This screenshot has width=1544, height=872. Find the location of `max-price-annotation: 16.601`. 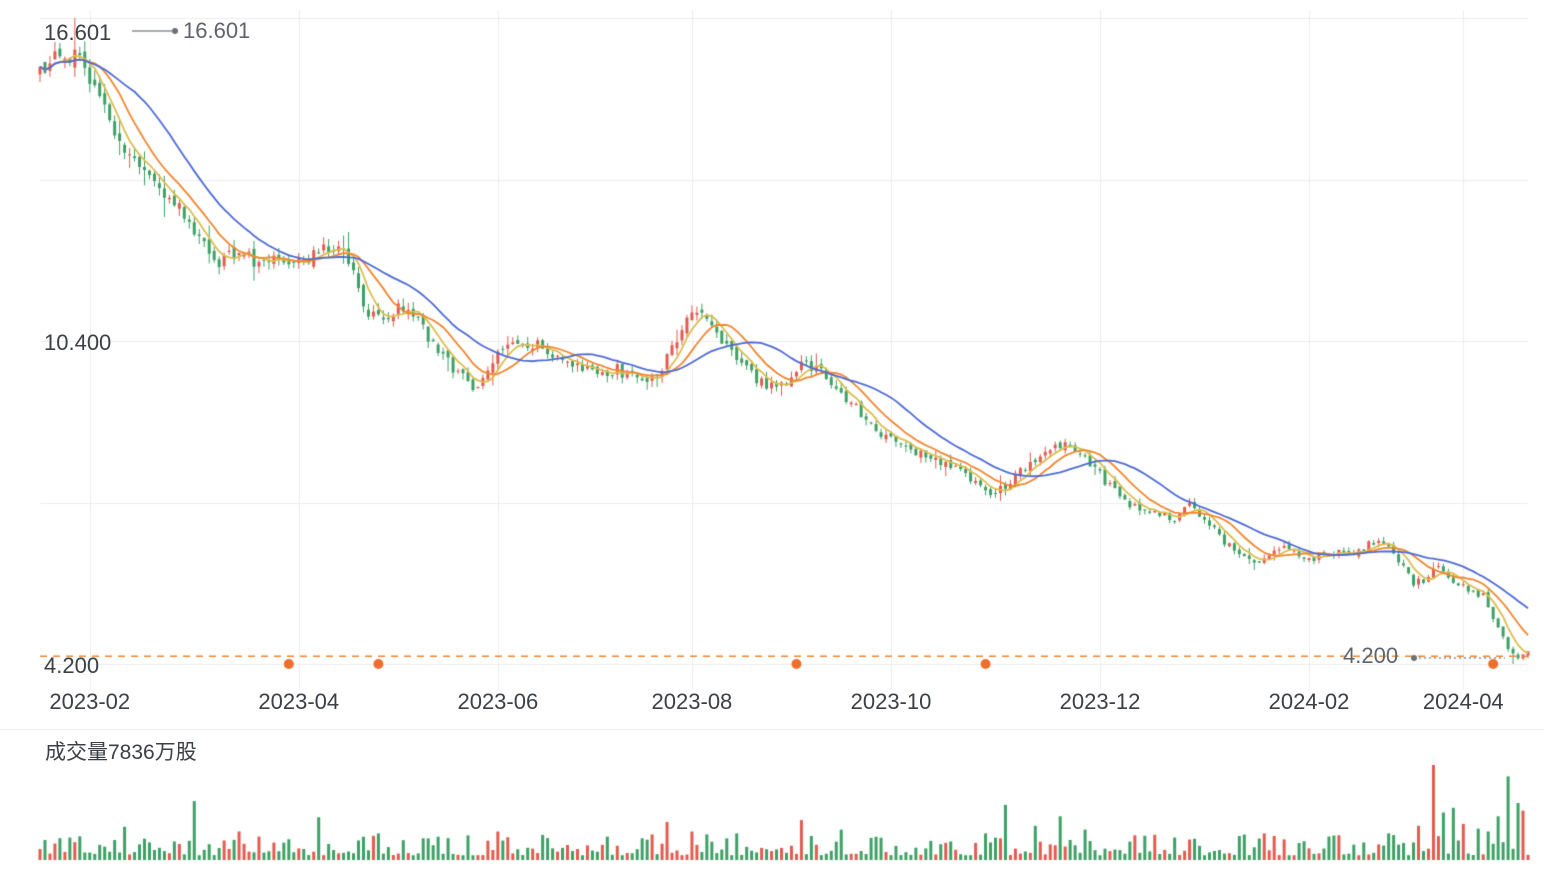

max-price-annotation: 16.601 is located at coordinates (217, 30).